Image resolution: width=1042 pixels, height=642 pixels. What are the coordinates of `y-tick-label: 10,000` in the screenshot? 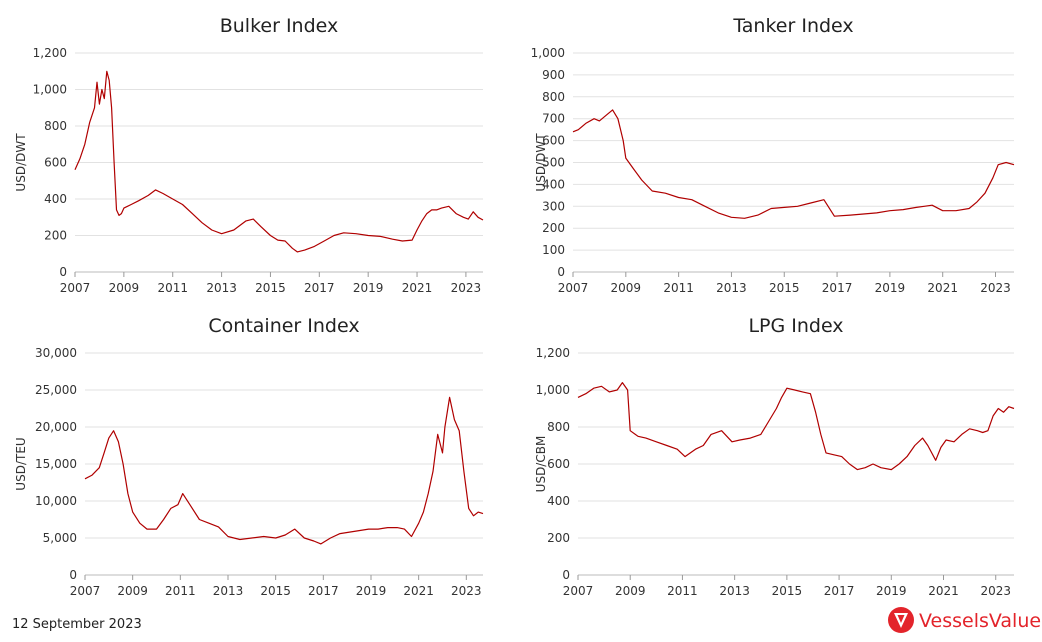 It's located at (56, 501).